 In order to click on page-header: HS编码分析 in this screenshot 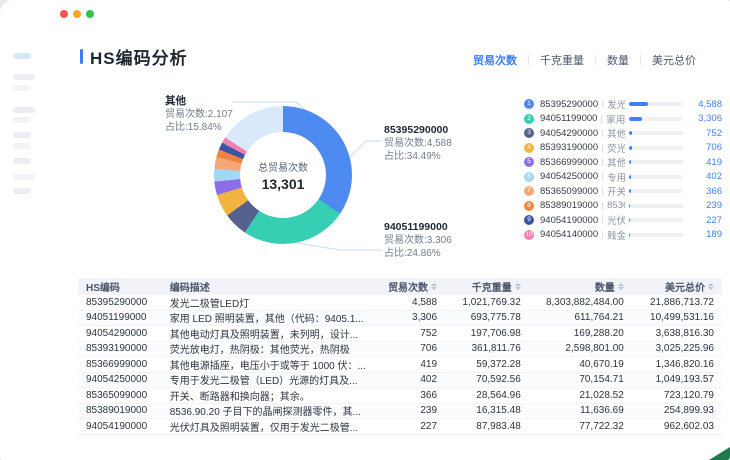, I will do `click(134, 56)`.